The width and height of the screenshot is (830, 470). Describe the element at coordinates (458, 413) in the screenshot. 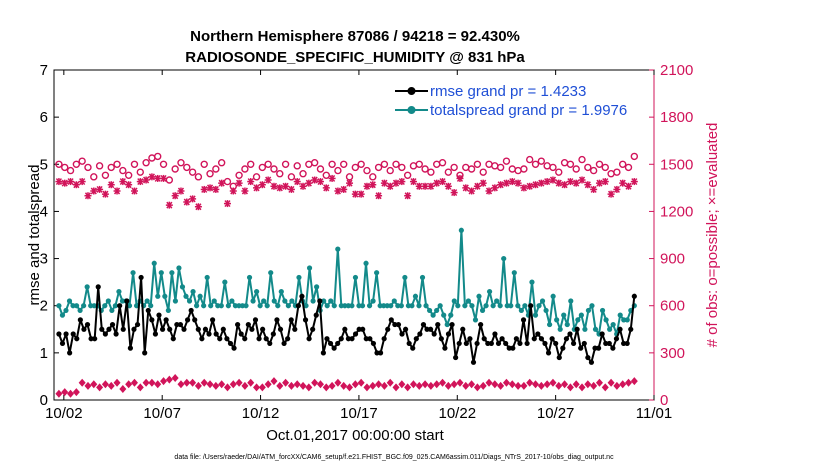

I see `x-tick-label: 10/22` at that location.